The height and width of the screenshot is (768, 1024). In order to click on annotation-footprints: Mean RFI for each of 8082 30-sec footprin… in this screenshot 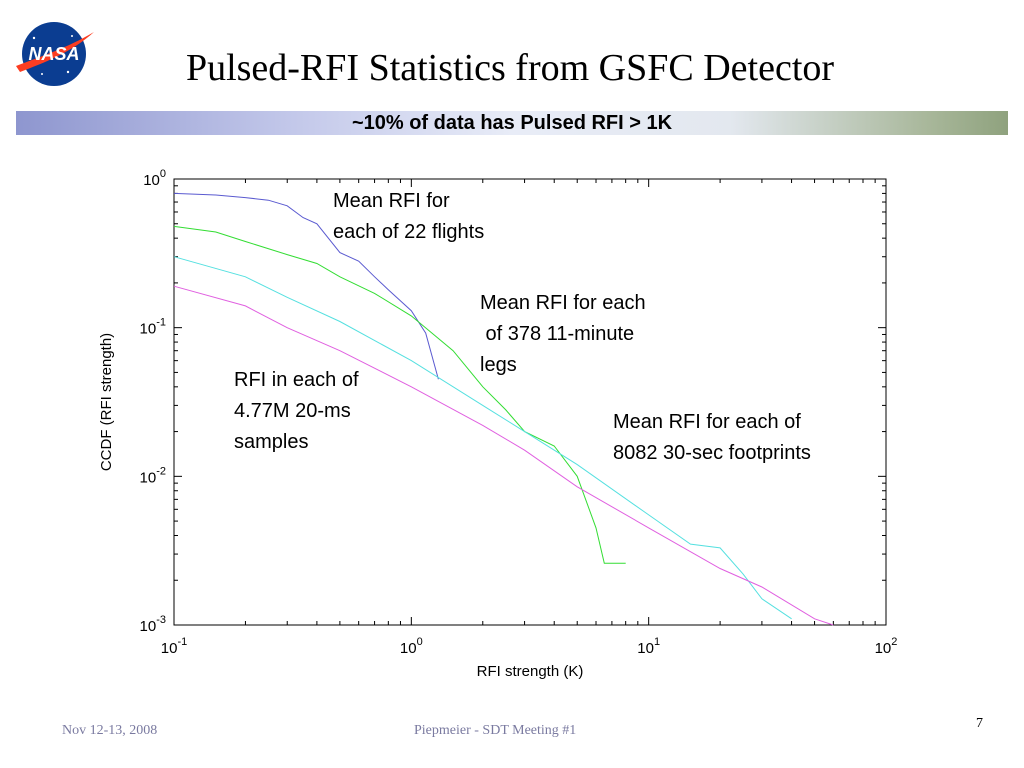, I will do `click(712, 438)`.